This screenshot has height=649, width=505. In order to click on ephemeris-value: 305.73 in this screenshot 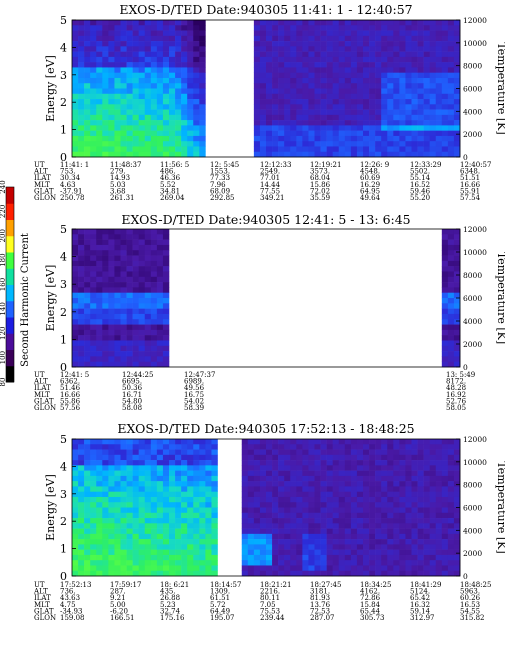, I will do `click(372, 618)`.